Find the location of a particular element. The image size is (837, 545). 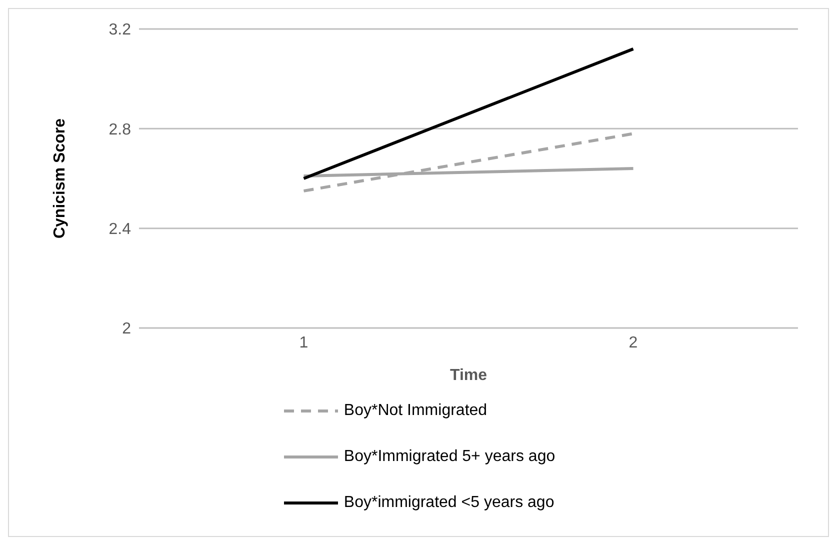

legend-label: Boy*immigrated <5 years ago is located at coordinates (449, 503).